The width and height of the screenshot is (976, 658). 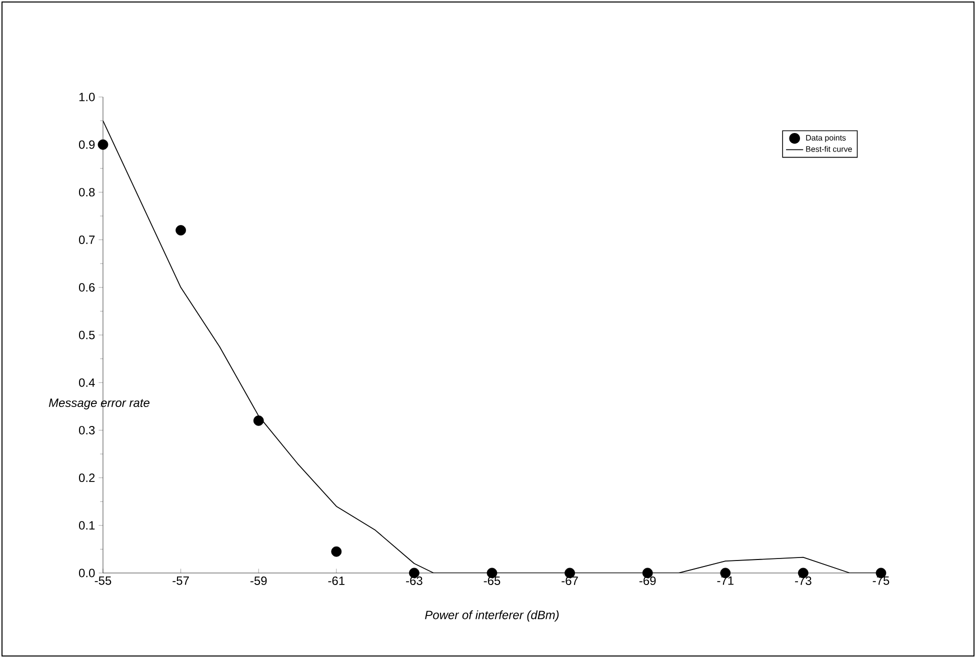 I want to click on x-tick-label: -57, so click(x=180, y=580).